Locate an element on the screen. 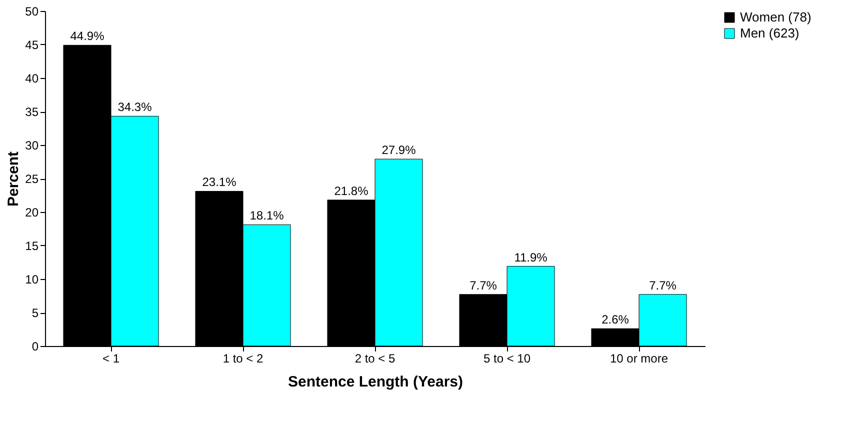 Image resolution: width=847 pixels, height=426 pixels. legend-label: Men (623) is located at coordinates (770, 33).